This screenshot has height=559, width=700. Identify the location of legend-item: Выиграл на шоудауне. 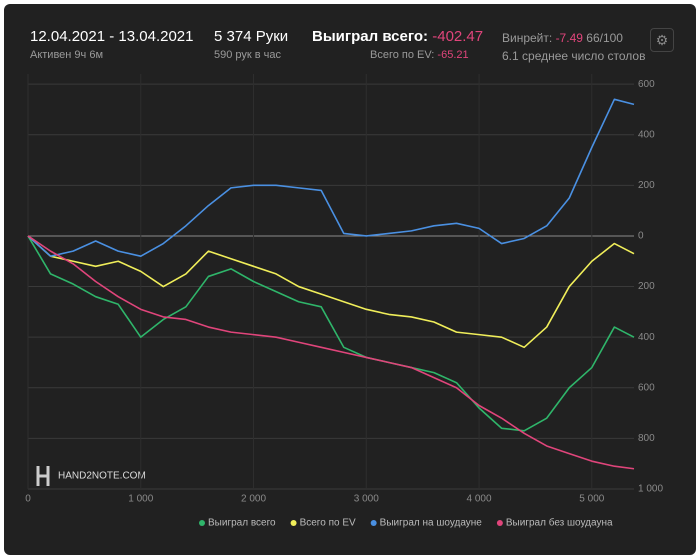
(426, 523).